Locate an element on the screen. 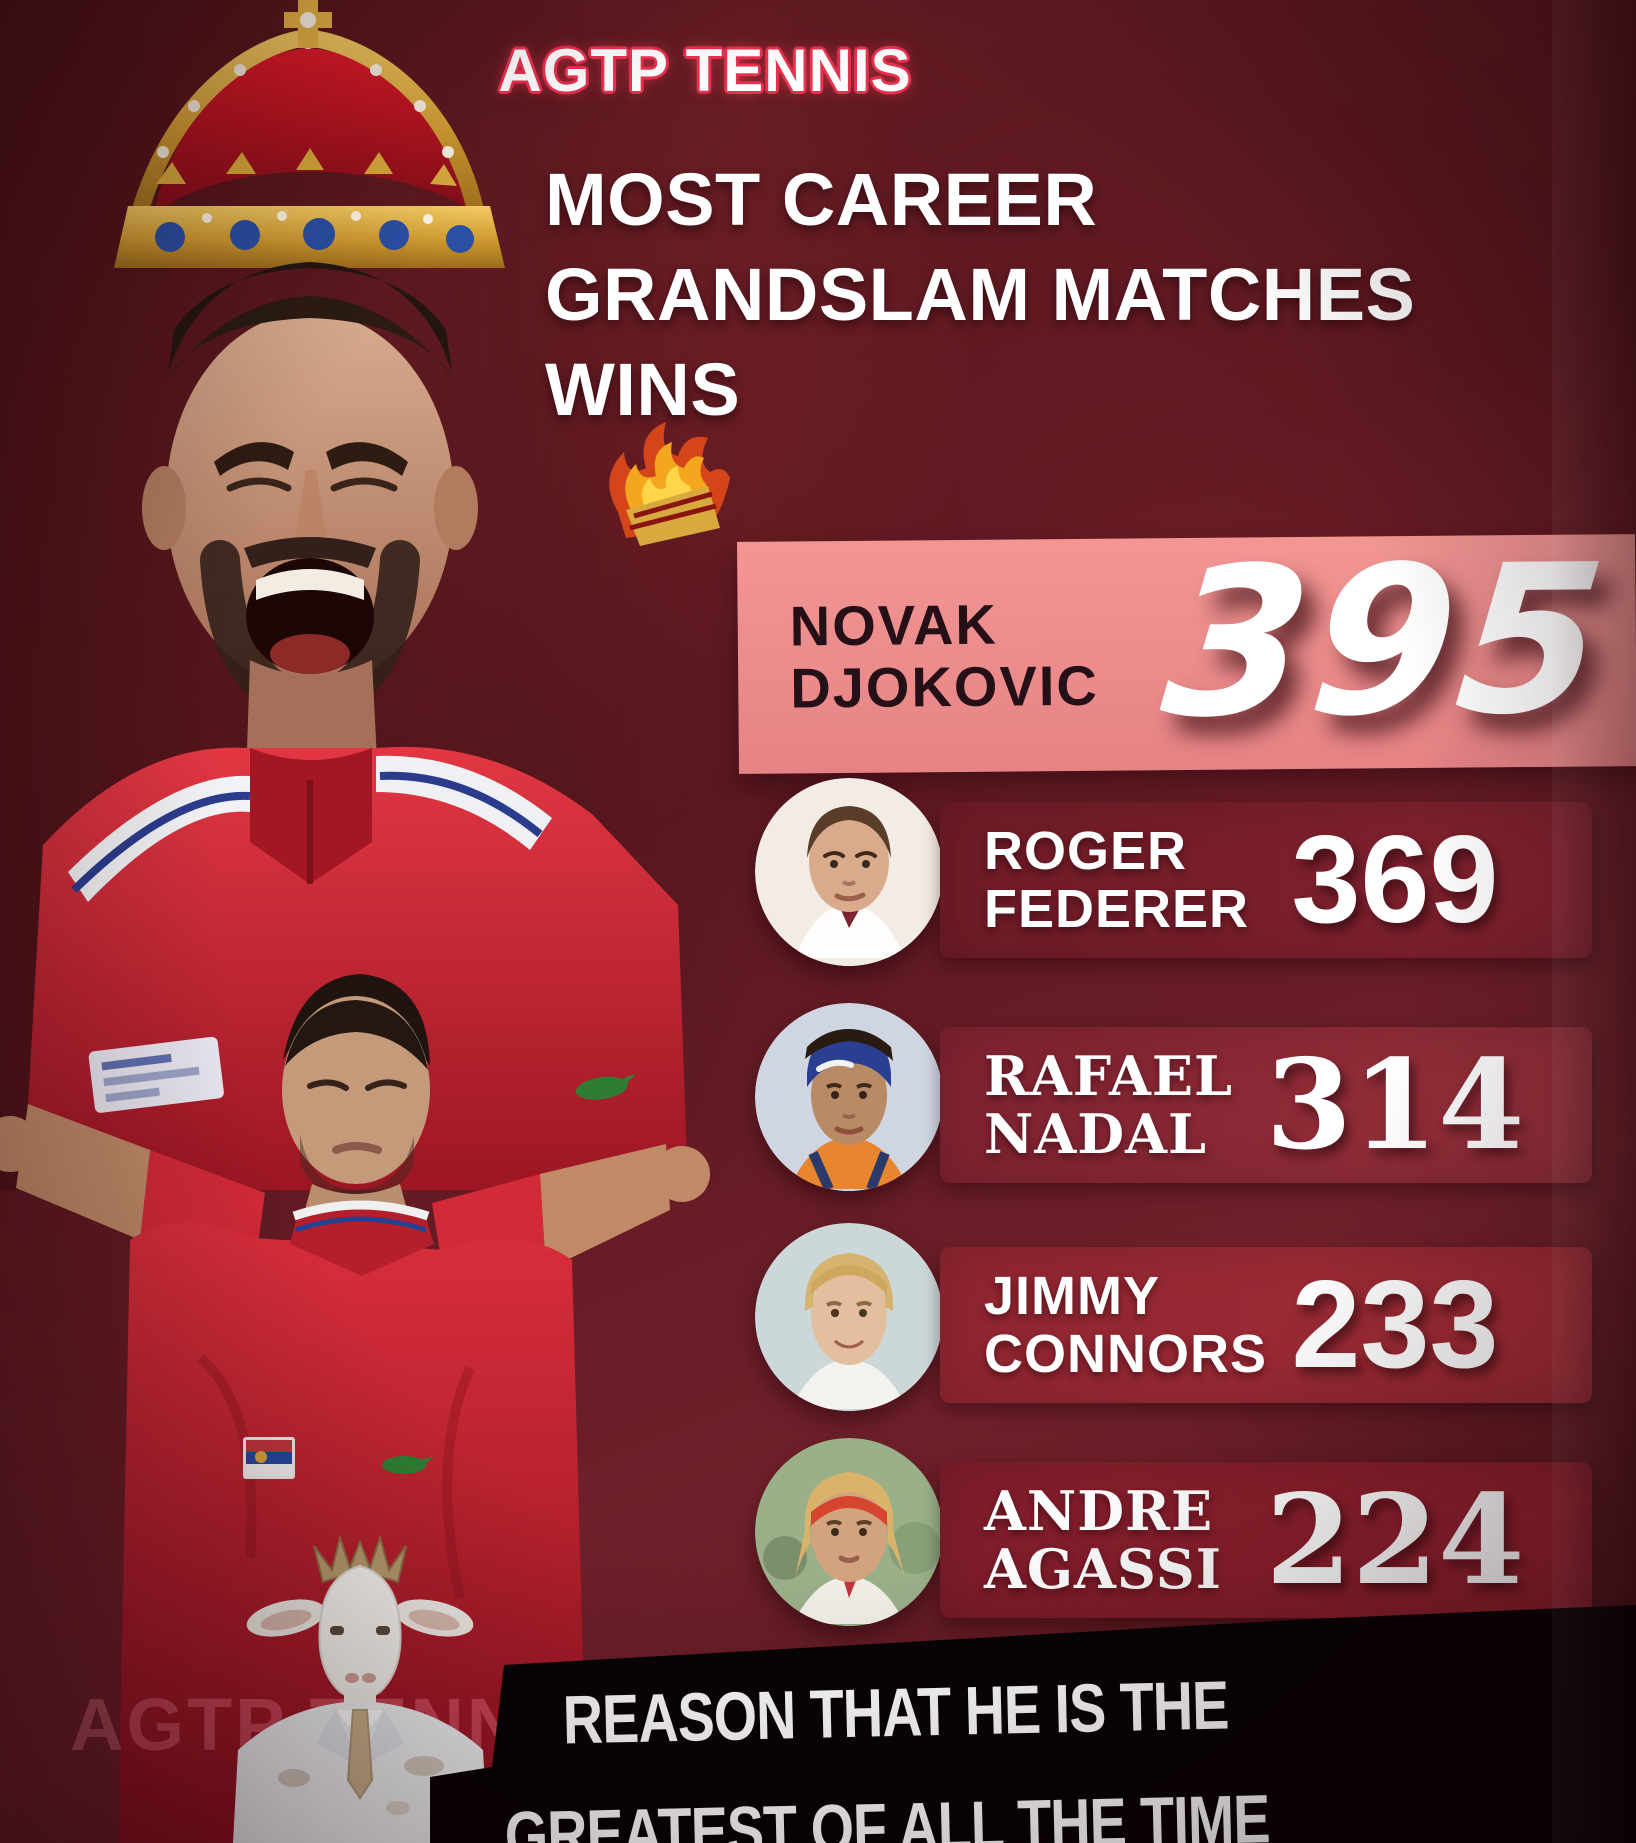 The width and height of the screenshot is (1636, 1843). rank-row-nadal: RAFAEL NADAL 314 is located at coordinates (1194, 1105).